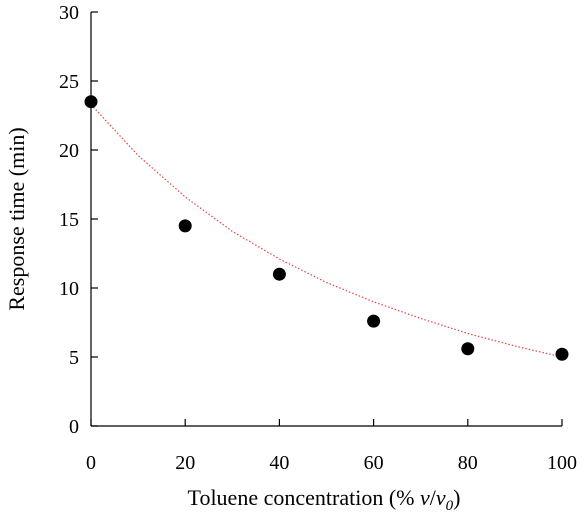 The height and width of the screenshot is (520, 584). Describe the element at coordinates (374, 463) in the screenshot. I see `x-tick-label: 60` at that location.